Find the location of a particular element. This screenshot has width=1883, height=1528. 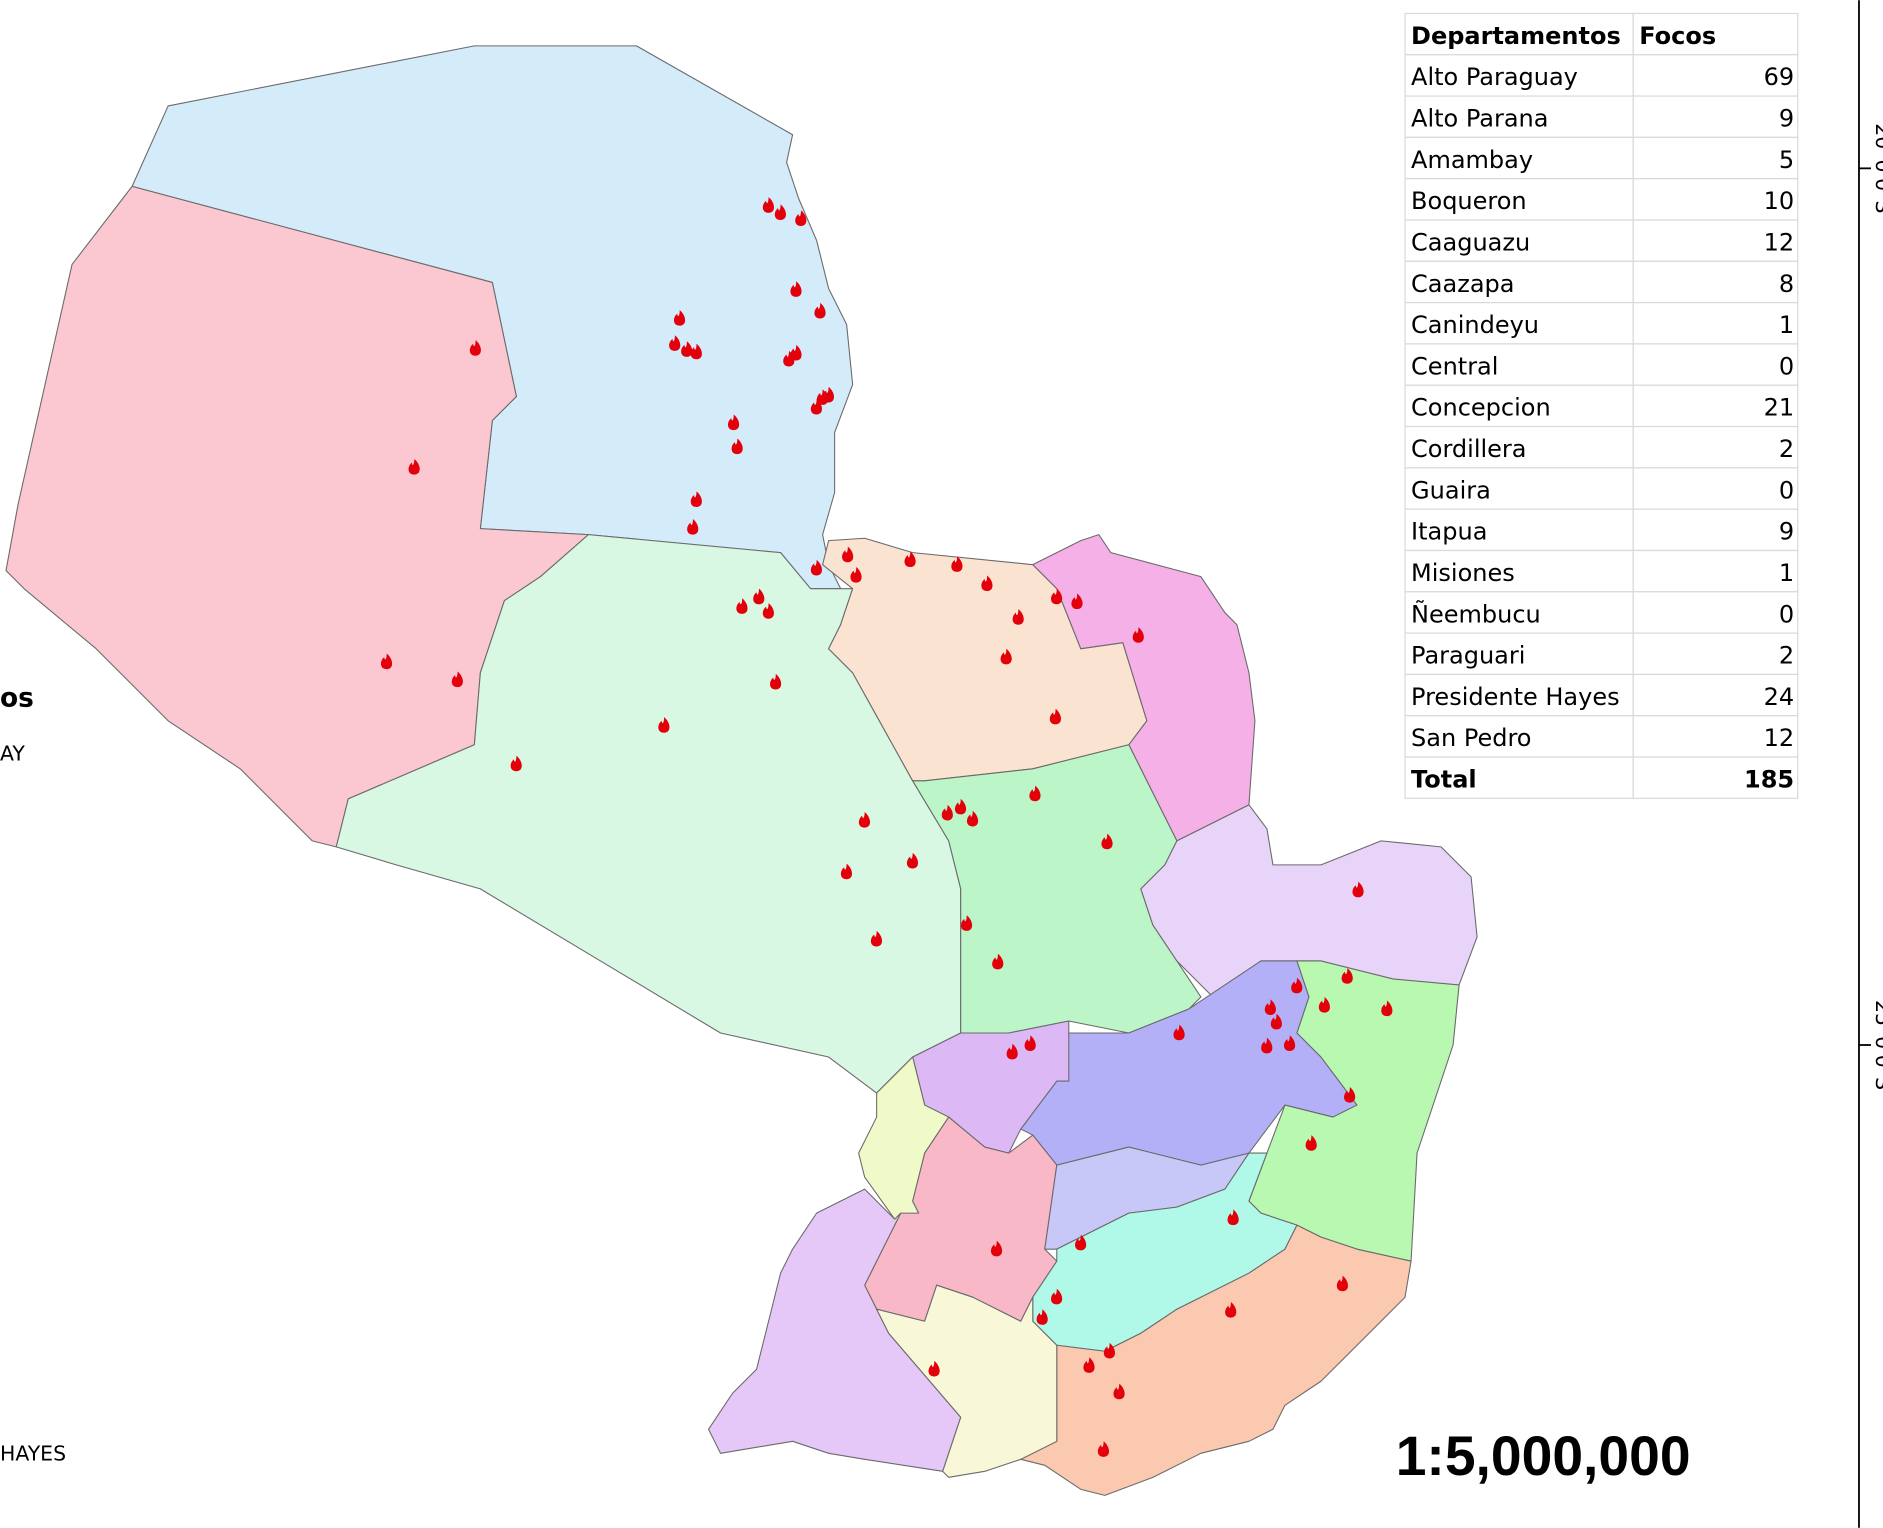

table-label: Paraguari is located at coordinates (1468, 656).